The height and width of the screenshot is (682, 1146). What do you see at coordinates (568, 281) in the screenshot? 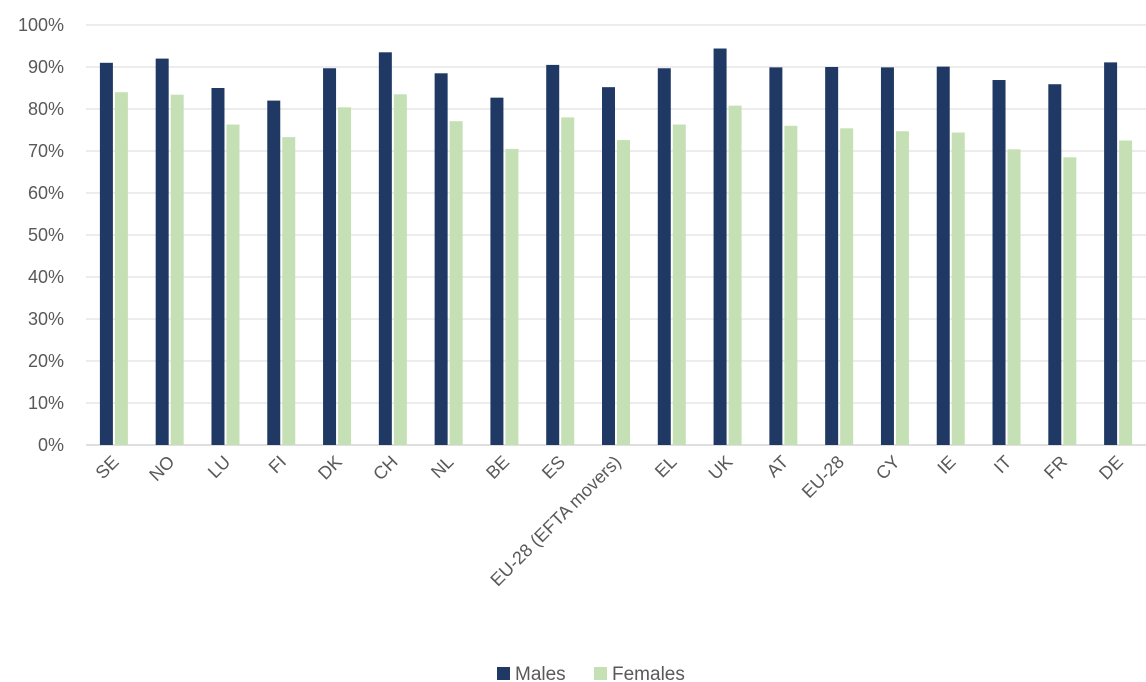
I see `bar-females-es` at bounding box center [568, 281].